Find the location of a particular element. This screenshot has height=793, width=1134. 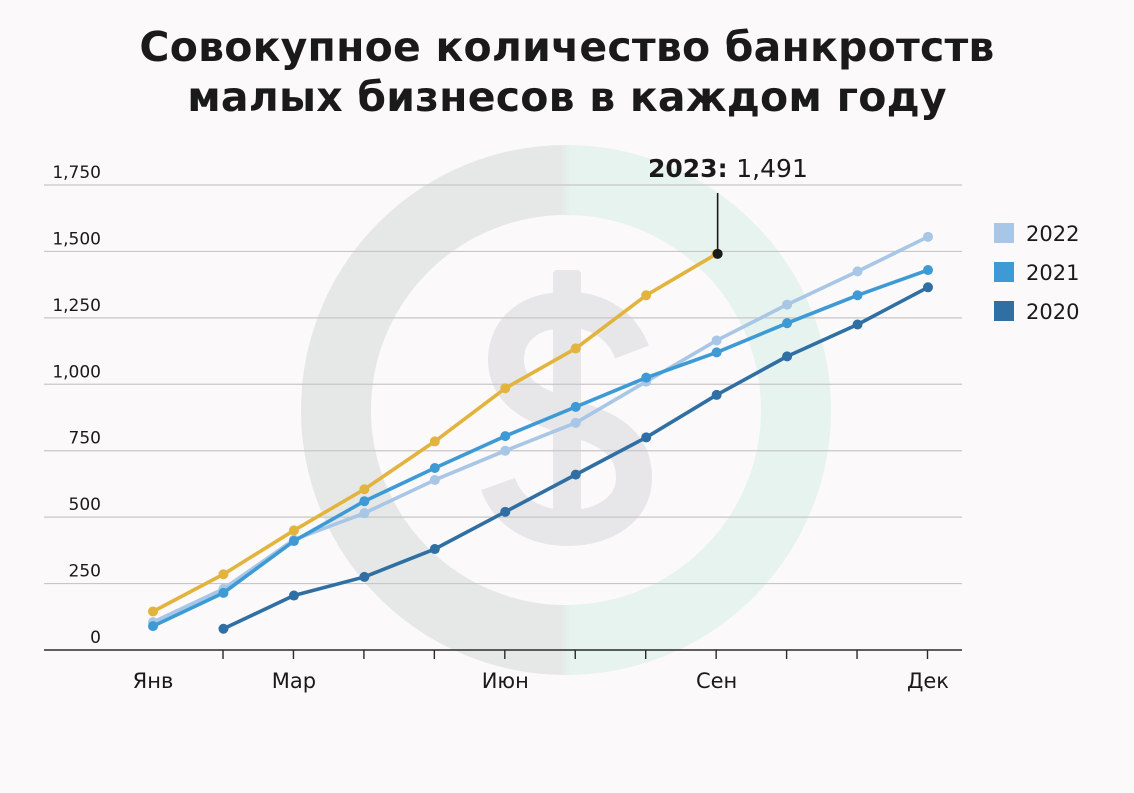

y-tick-label: 1,500 is located at coordinates (76, 239).